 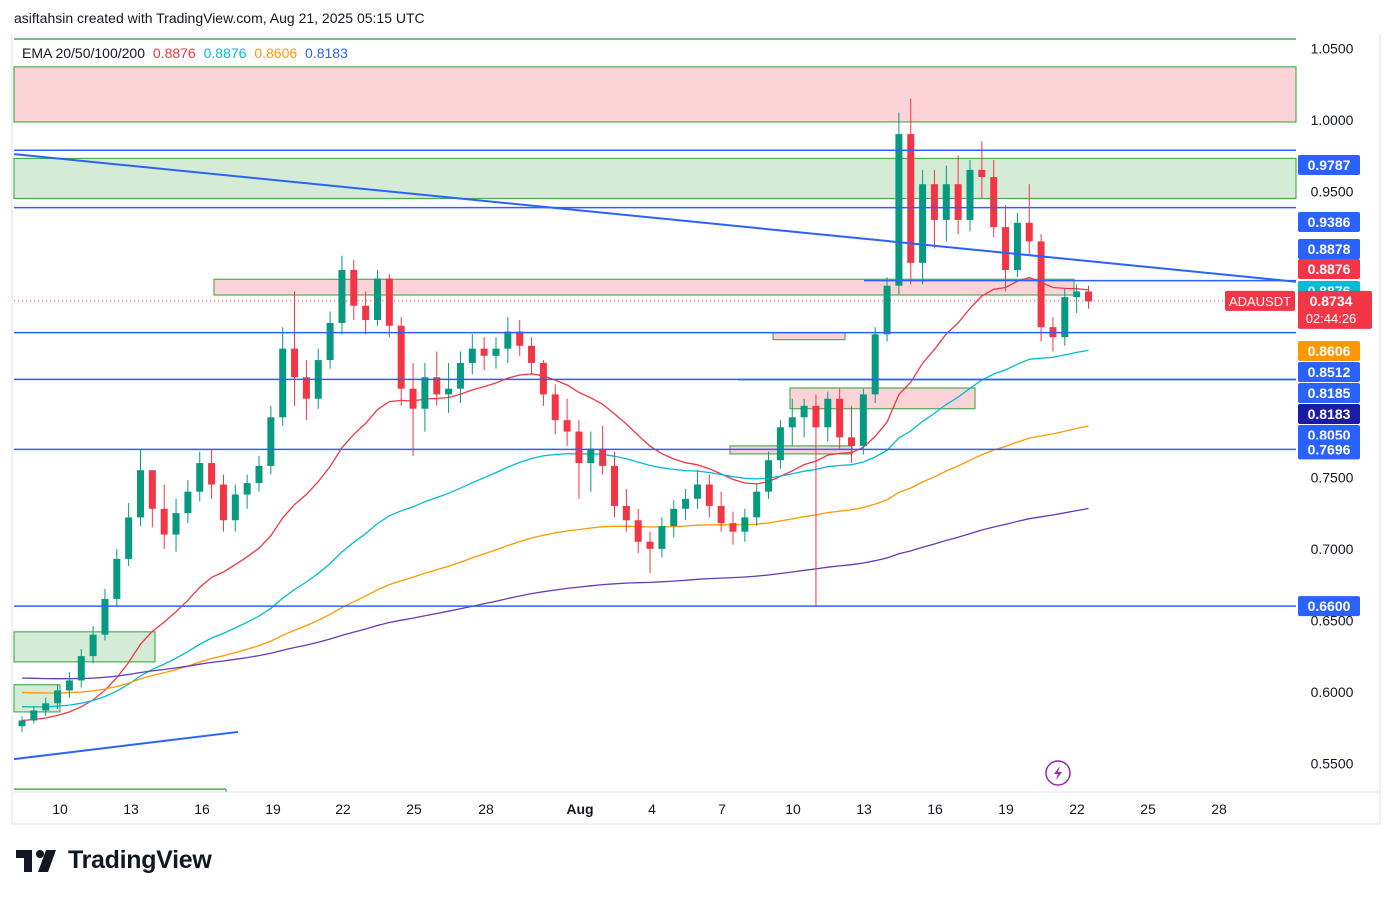 What do you see at coordinates (1329, 269) in the screenshot?
I see `price-level-tag: 0.8876` at bounding box center [1329, 269].